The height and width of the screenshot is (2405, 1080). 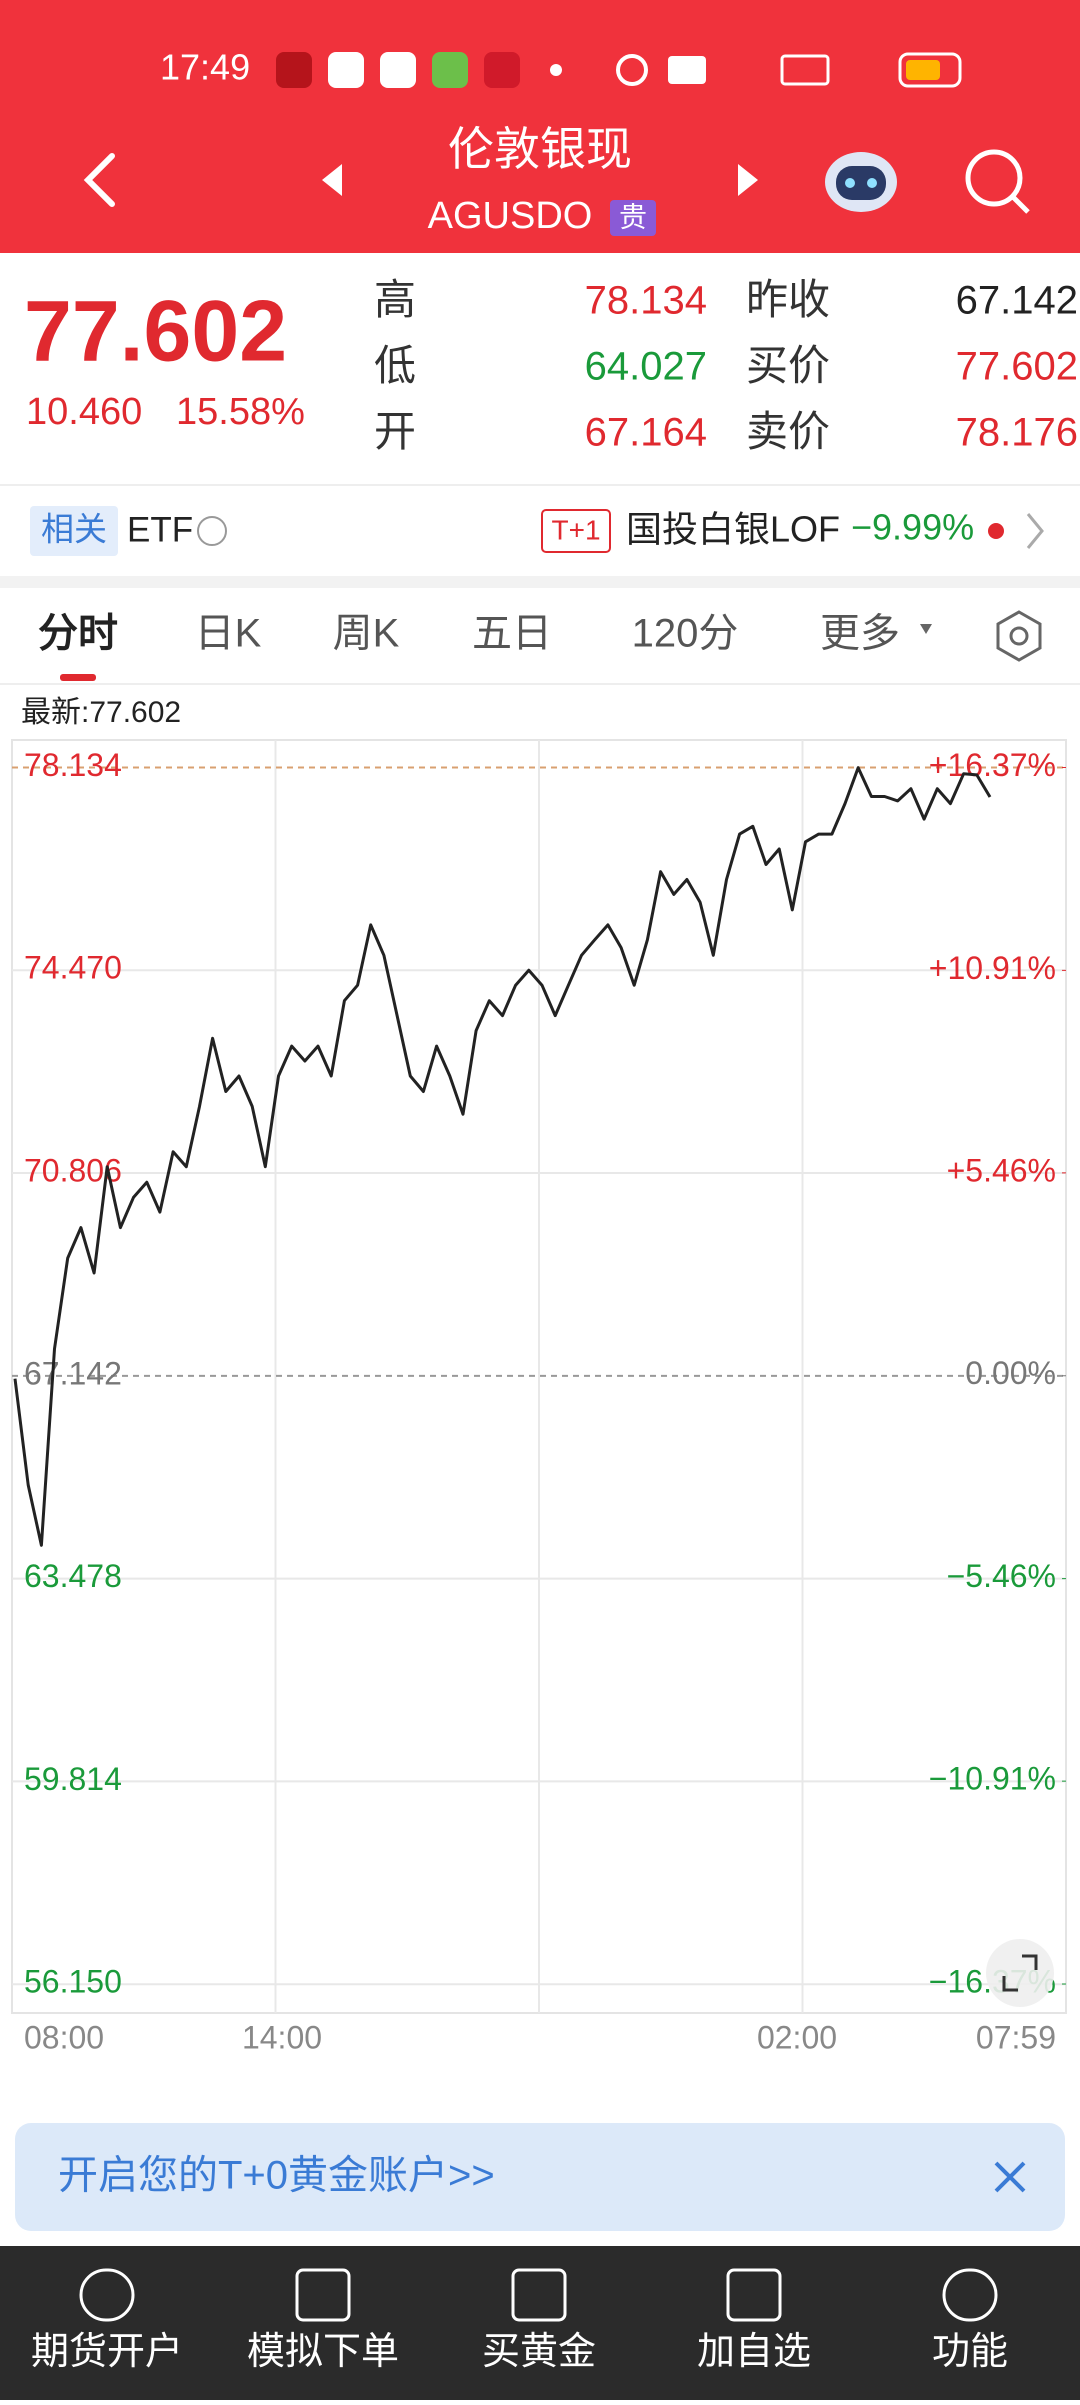 I want to click on tab-underline, so click(x=78, y=677).